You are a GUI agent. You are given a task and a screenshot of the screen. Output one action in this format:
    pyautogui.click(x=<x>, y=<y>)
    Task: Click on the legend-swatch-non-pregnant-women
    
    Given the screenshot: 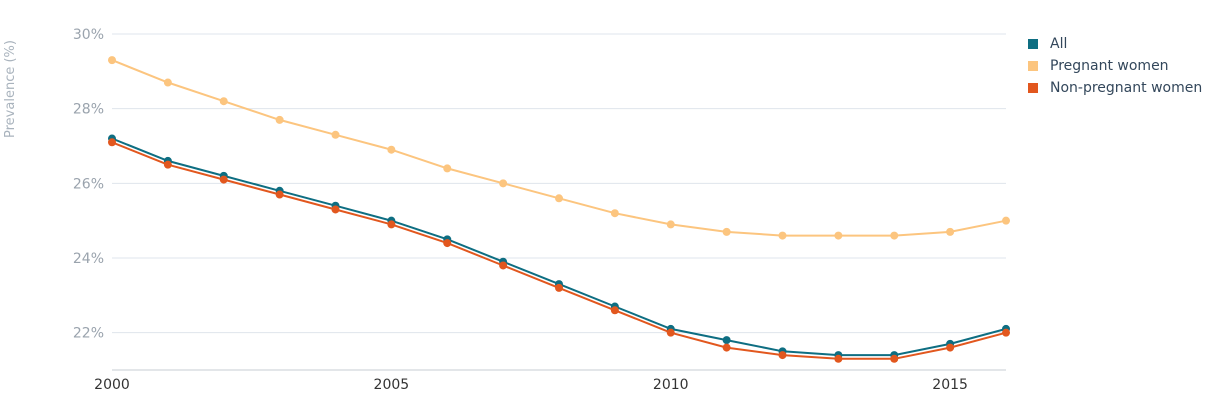 What is the action you would take?
    pyautogui.click(x=1033, y=88)
    